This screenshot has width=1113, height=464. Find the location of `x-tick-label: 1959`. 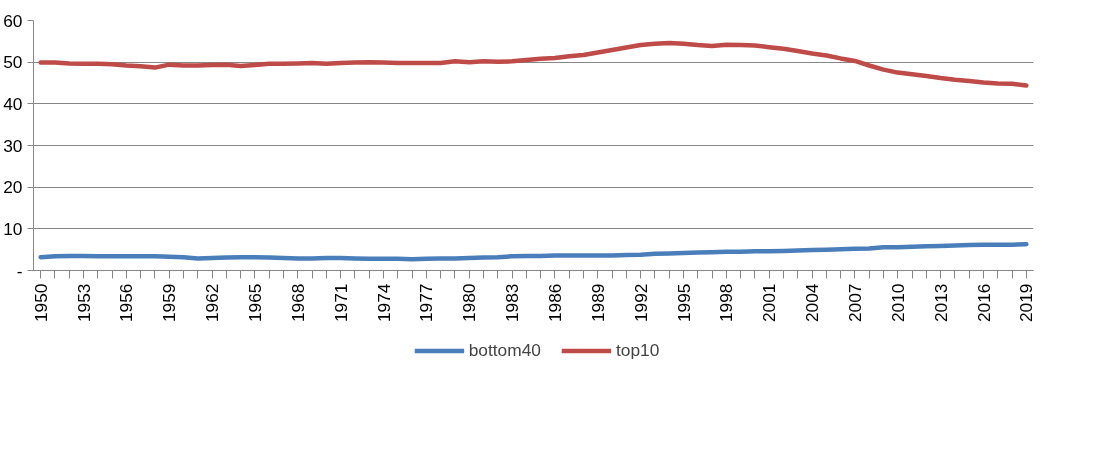

x-tick-label: 1959 is located at coordinates (169, 303).